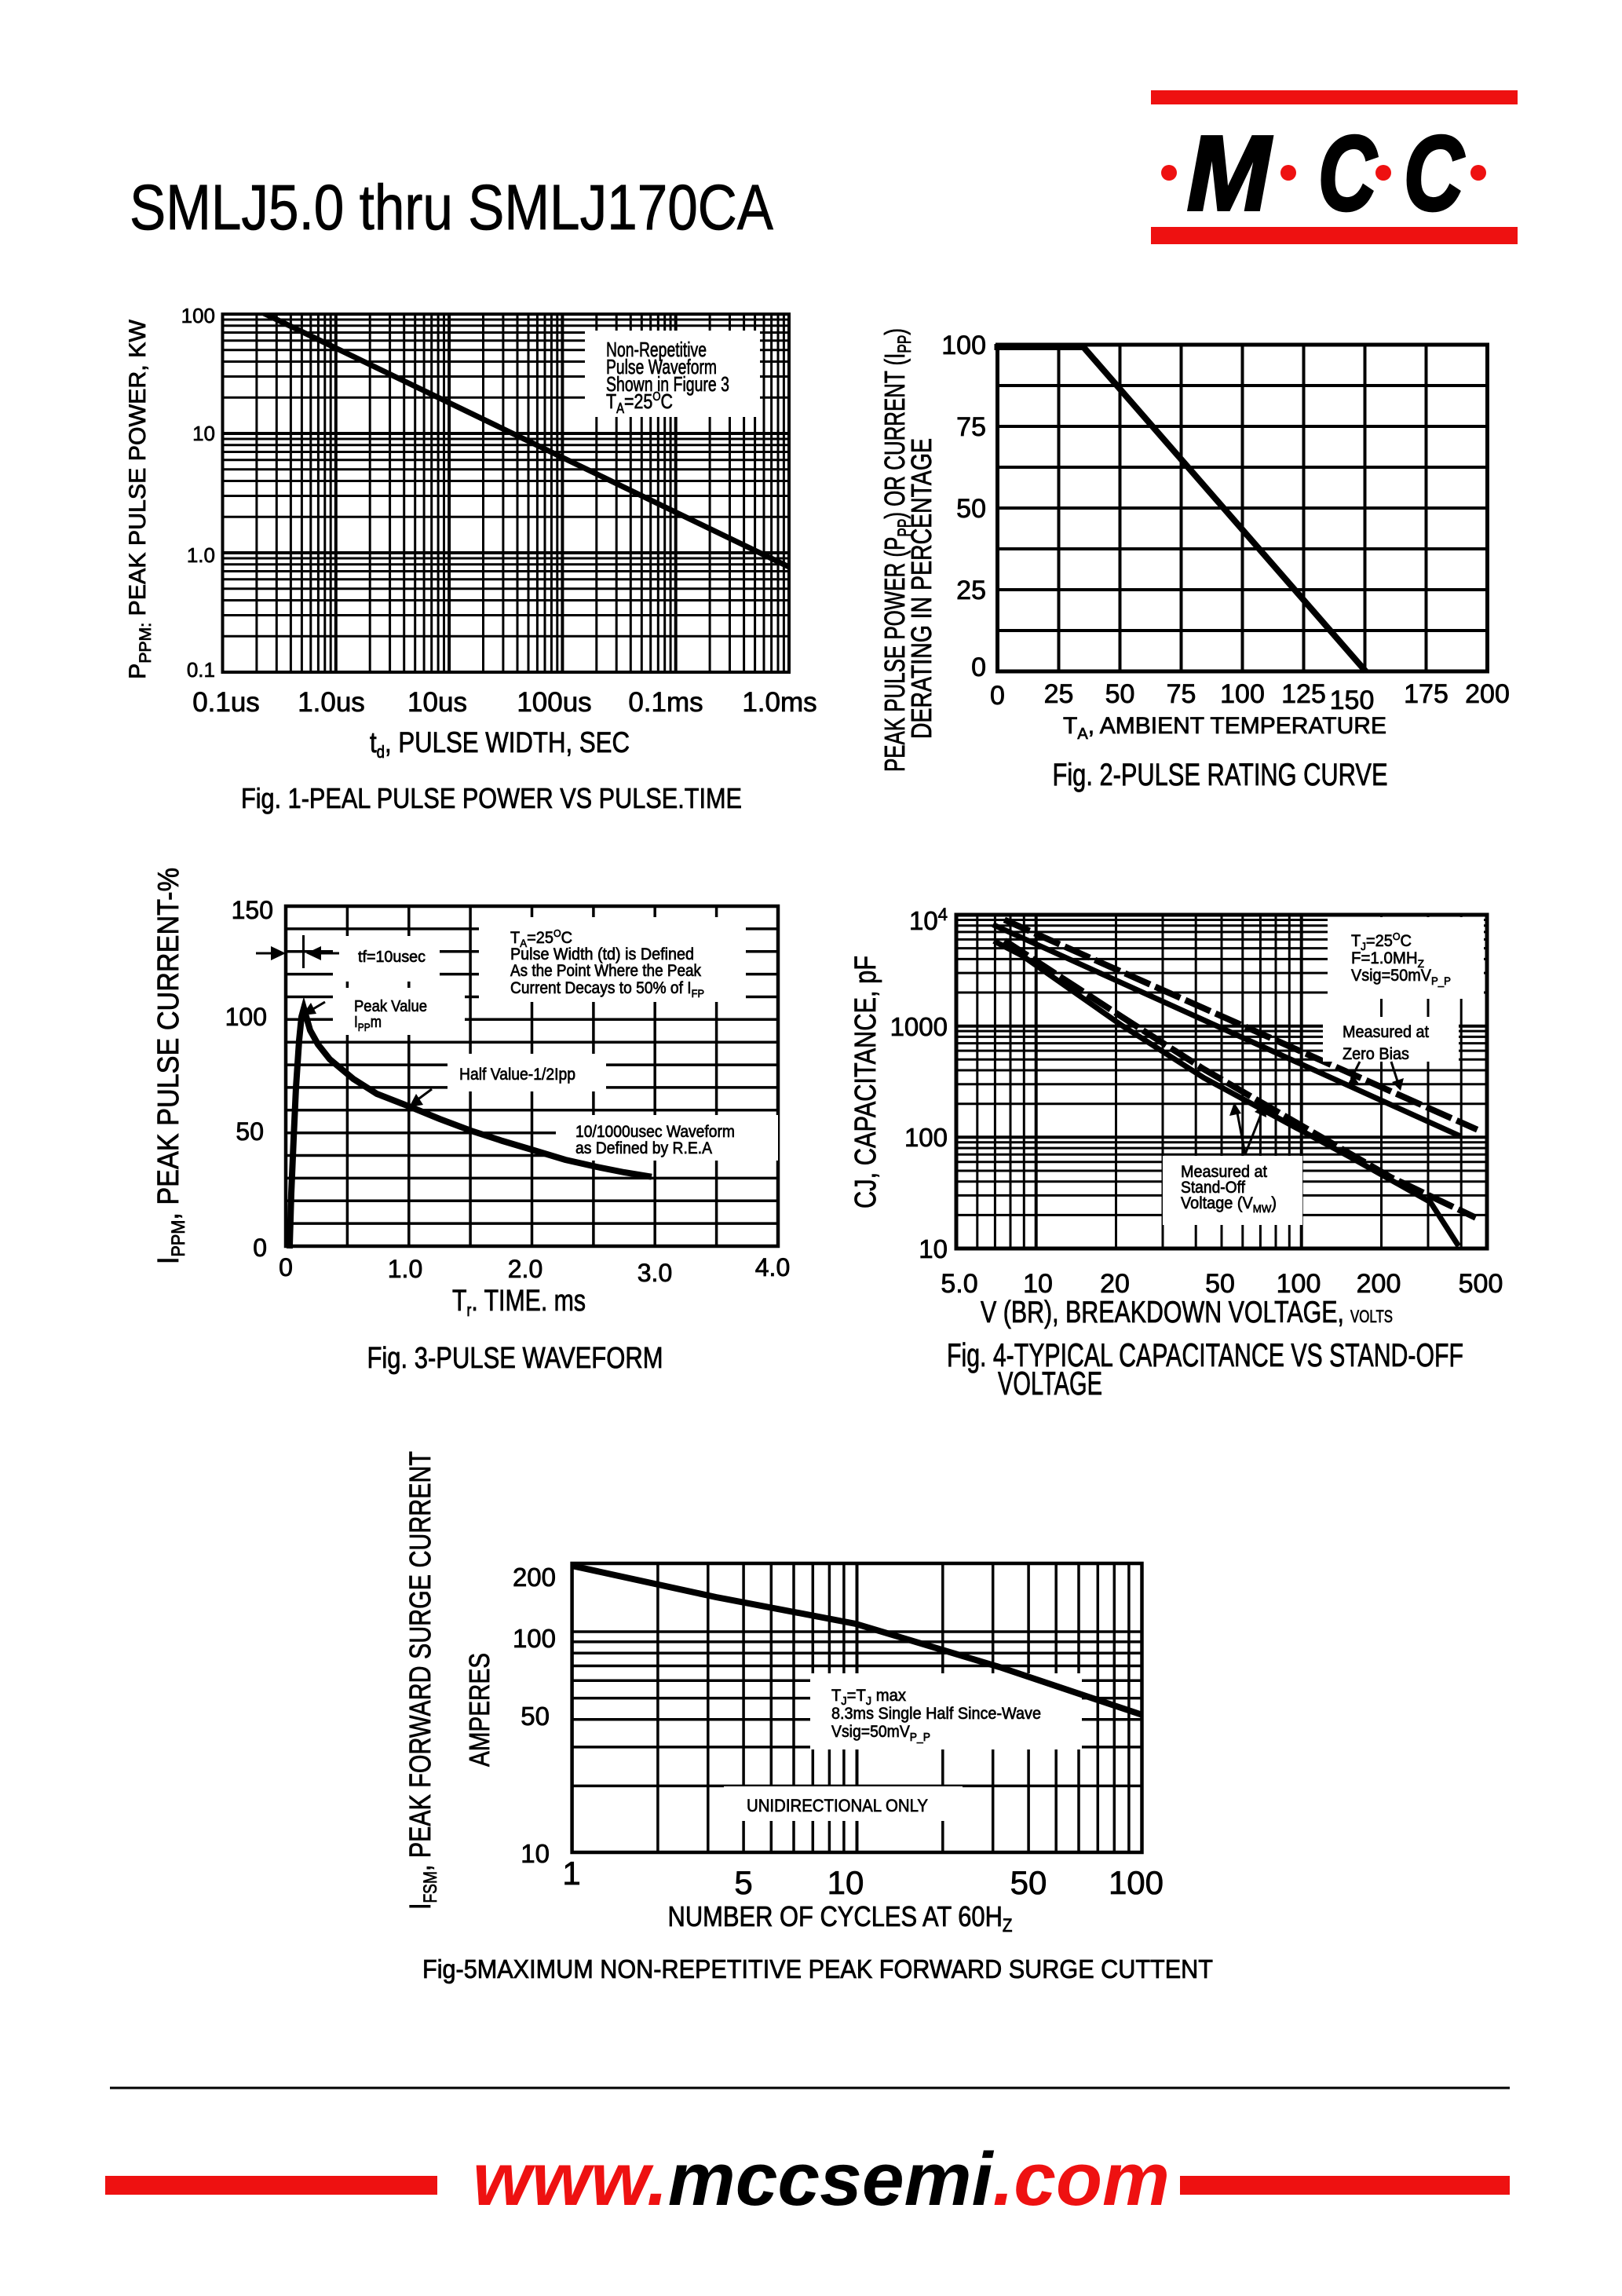 The width and height of the screenshot is (1622, 2296). What do you see at coordinates (841, 1918) in the screenshot?
I see `svg-text: NUMBER OF CYCLES AT 60HZ​` at bounding box center [841, 1918].